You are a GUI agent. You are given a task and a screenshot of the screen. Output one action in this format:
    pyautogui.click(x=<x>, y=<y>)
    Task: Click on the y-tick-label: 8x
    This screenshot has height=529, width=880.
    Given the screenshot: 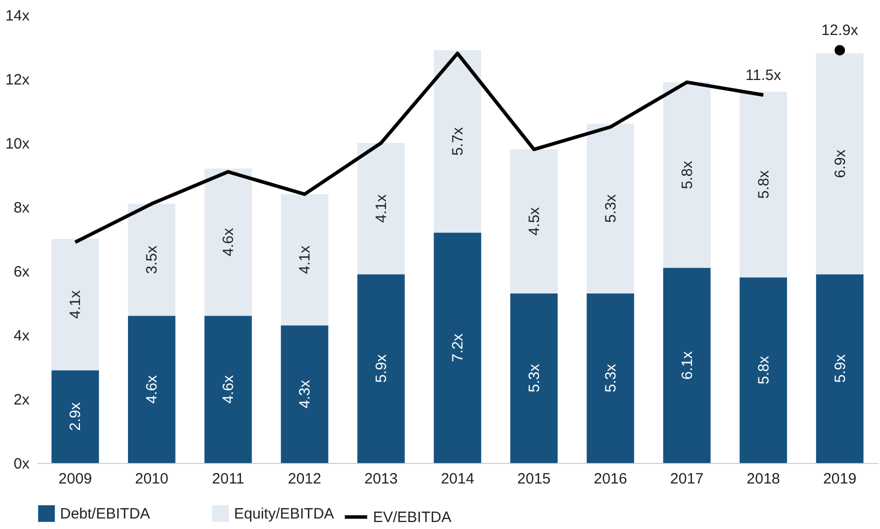 What is the action you would take?
    pyautogui.click(x=22, y=208)
    